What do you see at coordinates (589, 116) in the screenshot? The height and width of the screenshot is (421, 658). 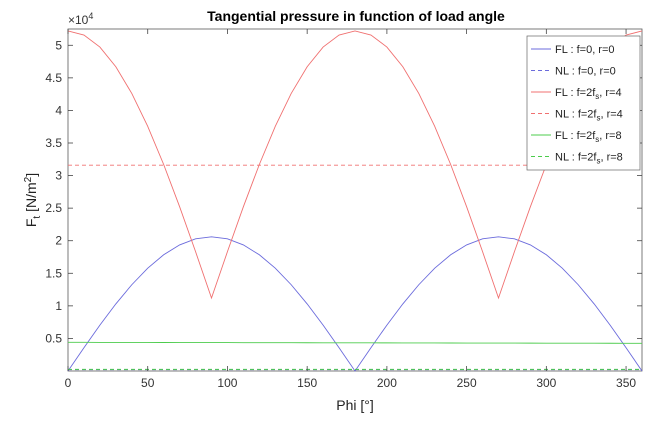 I see `legend-label: NL : f=2fs, r=4` at bounding box center [589, 116].